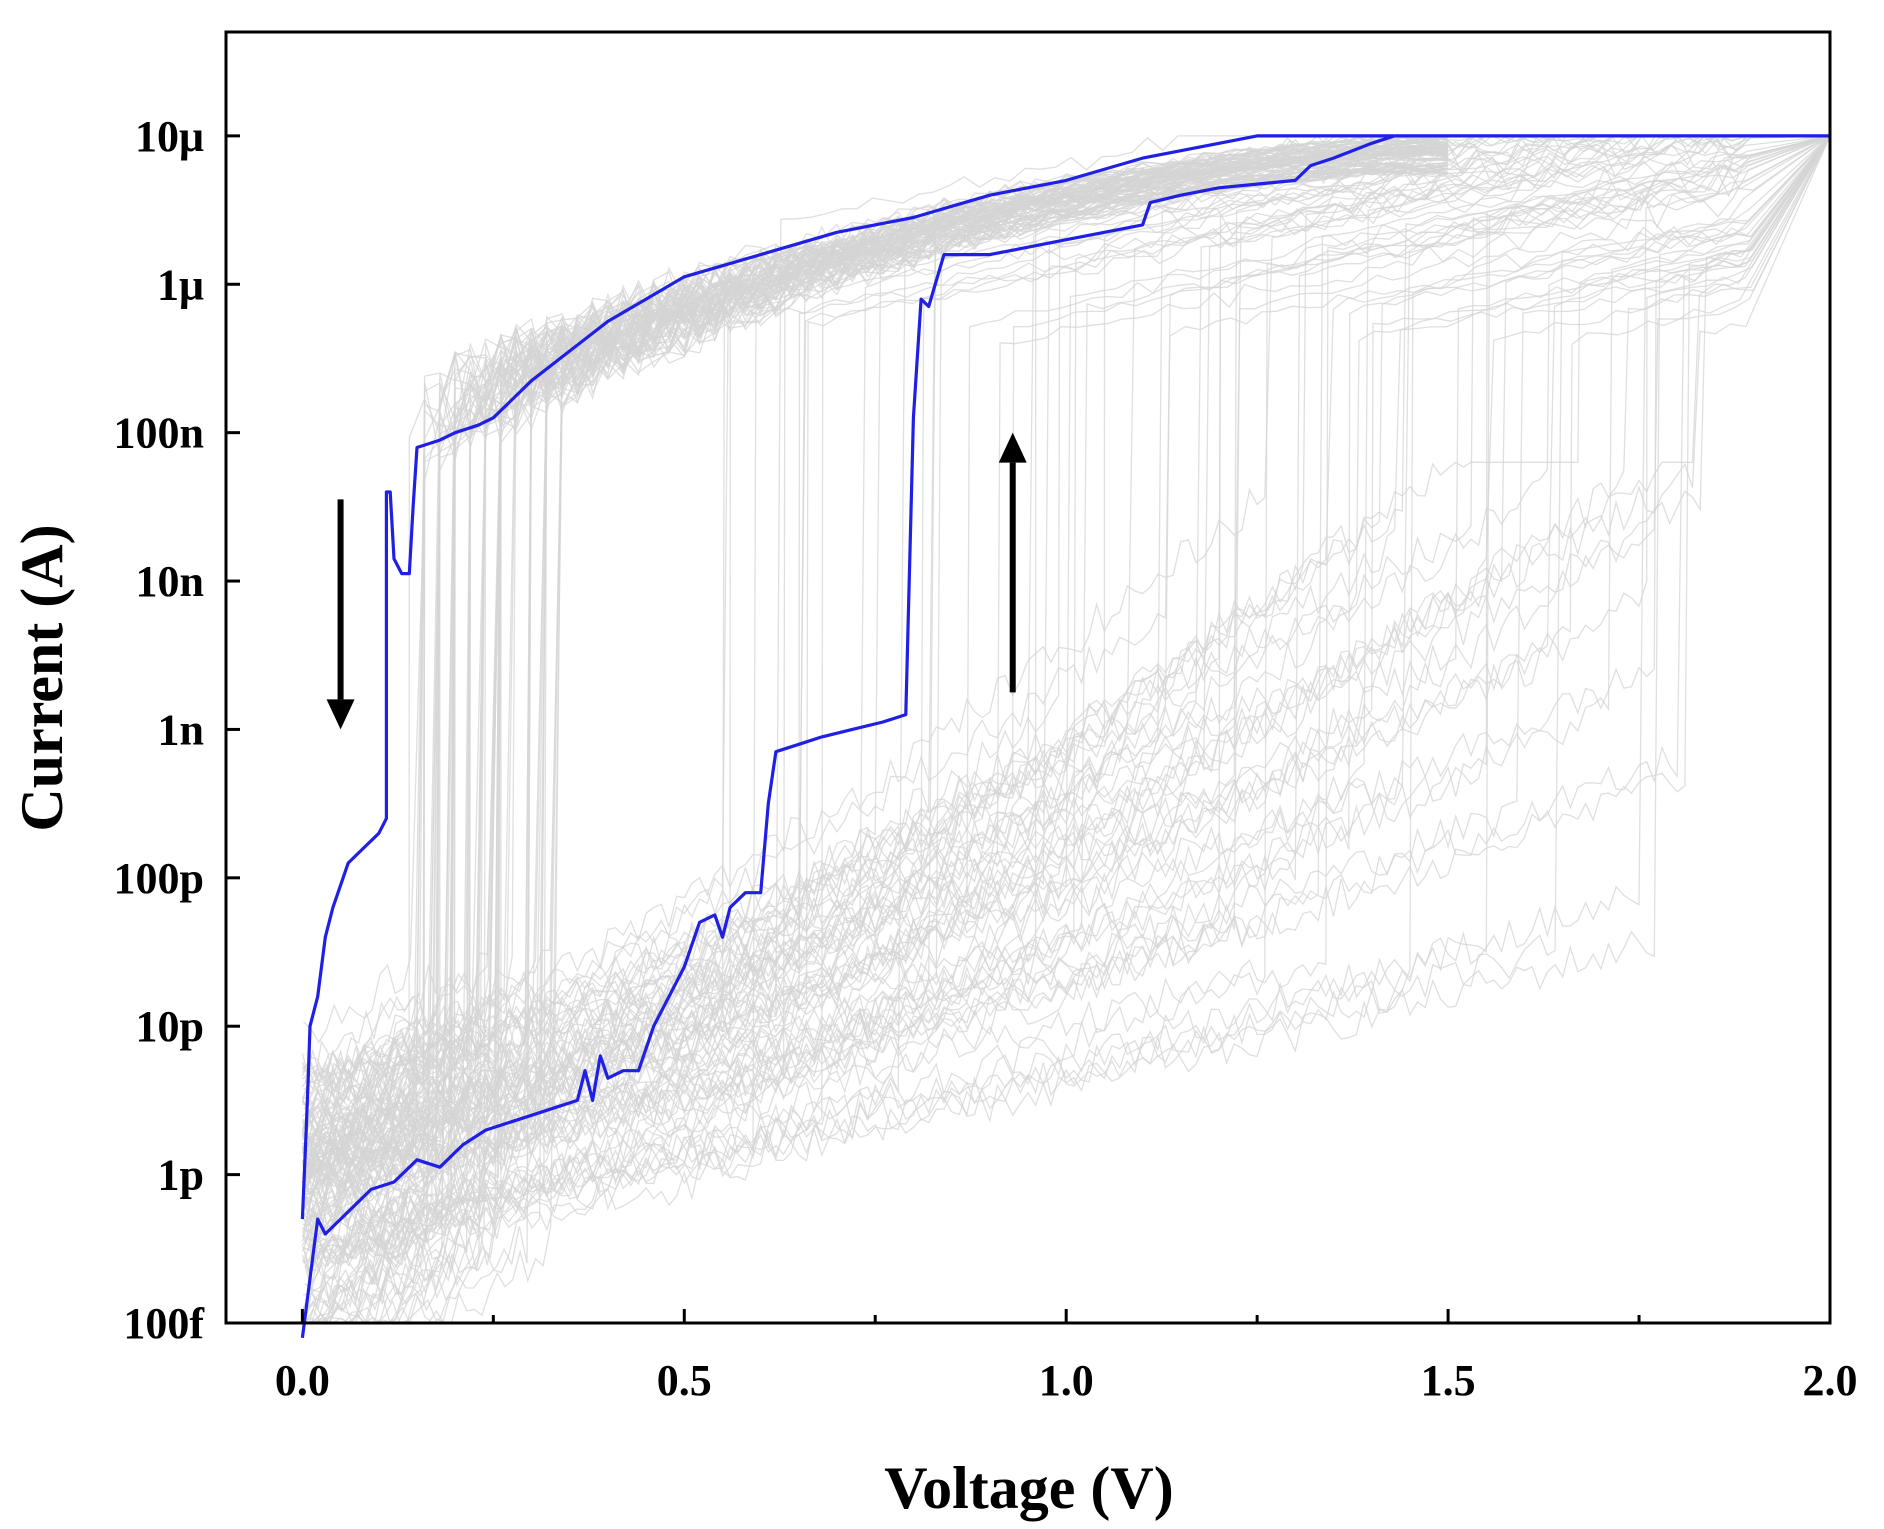  I want to click on y-tick-label: 1n, so click(181, 729).